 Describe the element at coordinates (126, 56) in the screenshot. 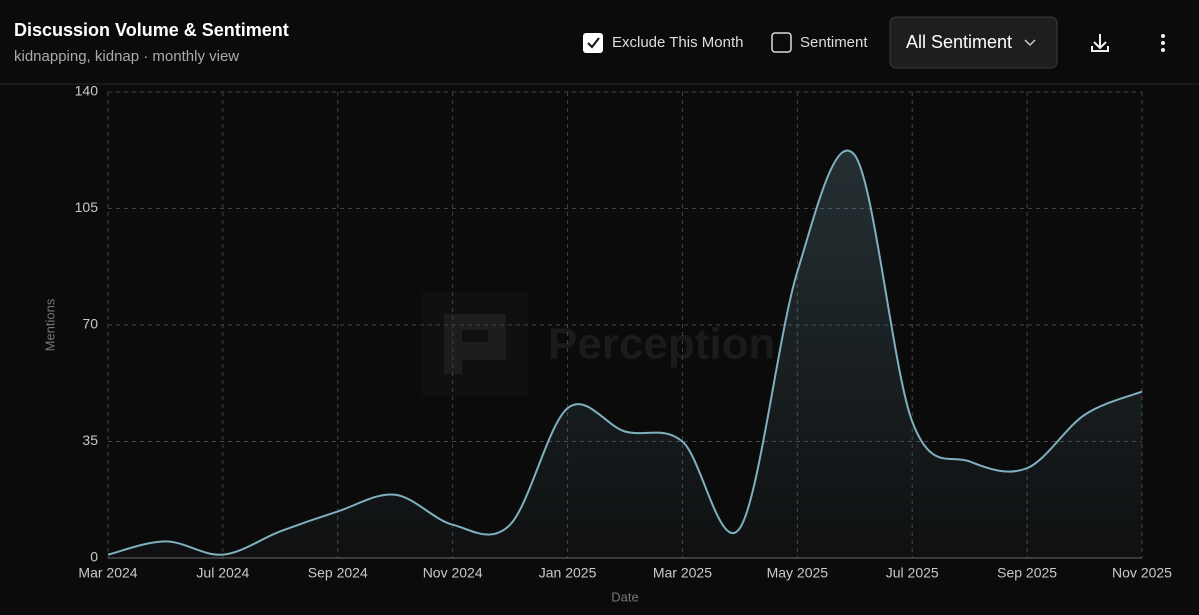

I see `subtitle: kidnapping, kidnap · monthly view` at that location.